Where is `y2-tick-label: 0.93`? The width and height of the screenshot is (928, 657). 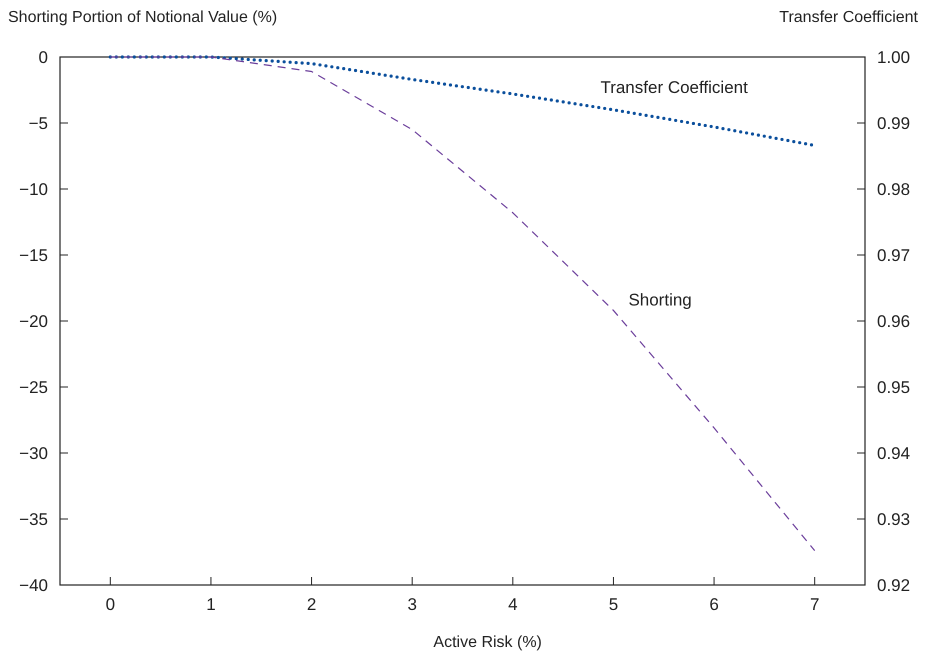
y2-tick-label: 0.93 is located at coordinates (893, 519).